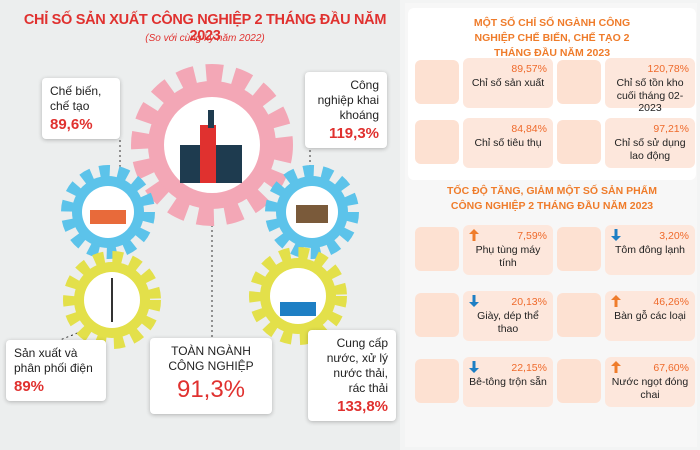  What do you see at coordinates (508, 256) in the screenshot?
I see `item-label: Phụ tùng máy tính` at bounding box center [508, 256].